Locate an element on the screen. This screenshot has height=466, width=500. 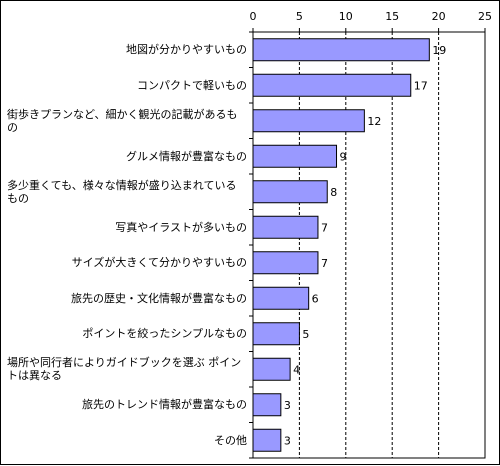
x-tick-label-5: 5 is located at coordinates (299, 16).